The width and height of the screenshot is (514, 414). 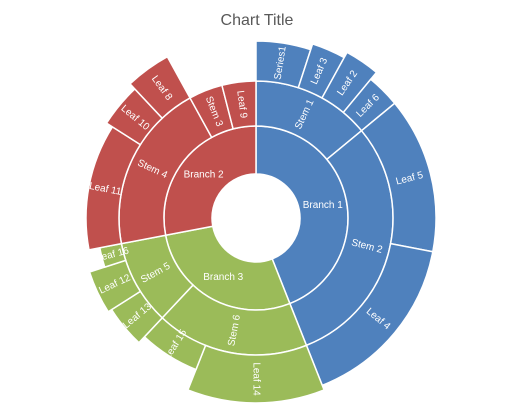 What do you see at coordinates (255, 379) in the screenshot?
I see `segment-label-leaf-14: Leaf 14` at bounding box center [255, 379].